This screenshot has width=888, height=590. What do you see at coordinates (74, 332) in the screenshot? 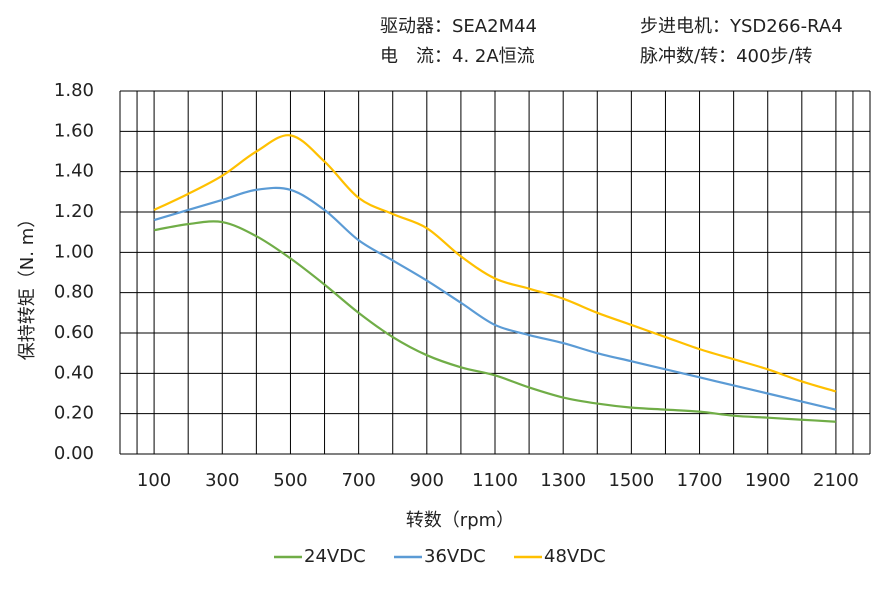
I see `y-tick-label: 0.60` at bounding box center [74, 332].